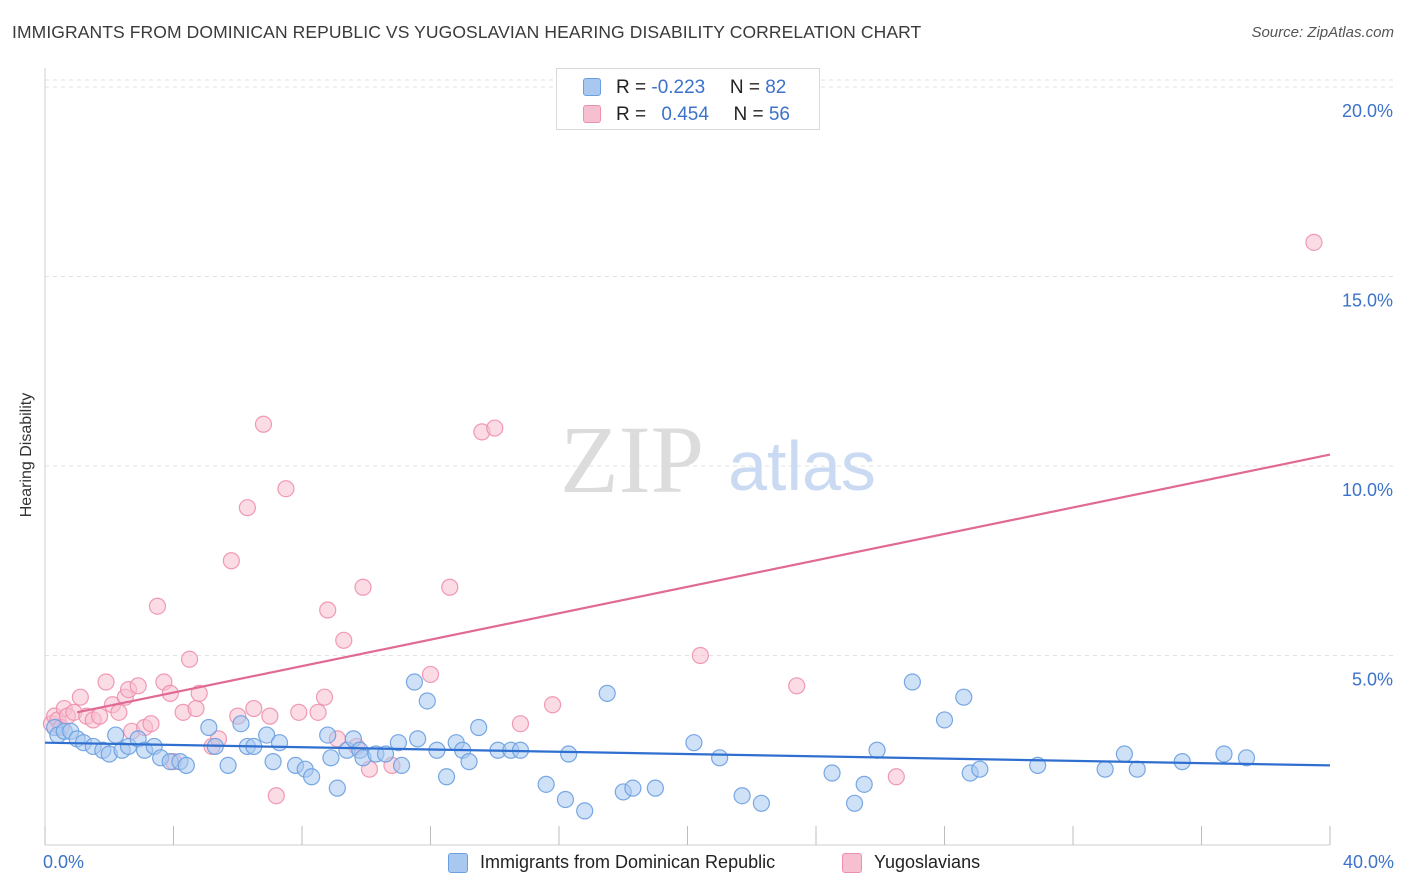 The height and width of the screenshot is (892, 1406). What do you see at coordinates (628, 862) in the screenshot?
I see `legend-label: Immigrants from Dominican Republic` at bounding box center [628, 862].